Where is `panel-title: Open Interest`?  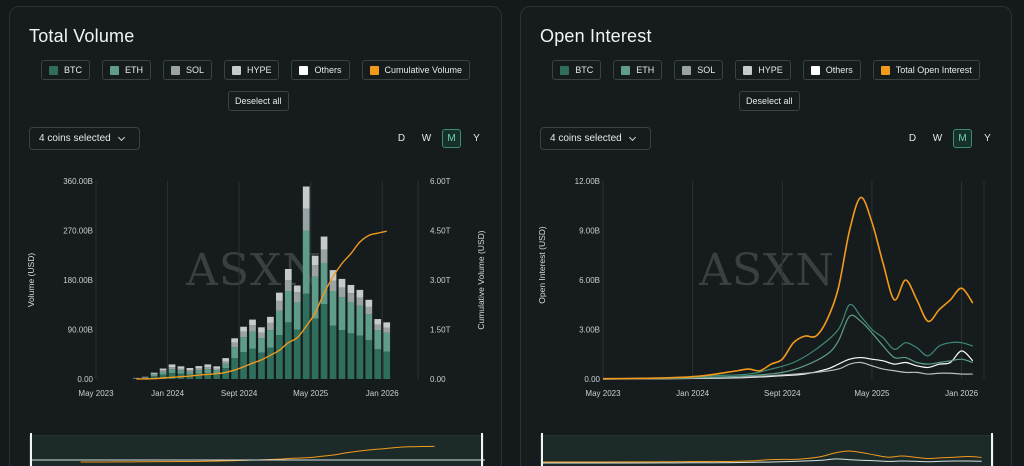
panel-title: Open Interest is located at coordinates (596, 36).